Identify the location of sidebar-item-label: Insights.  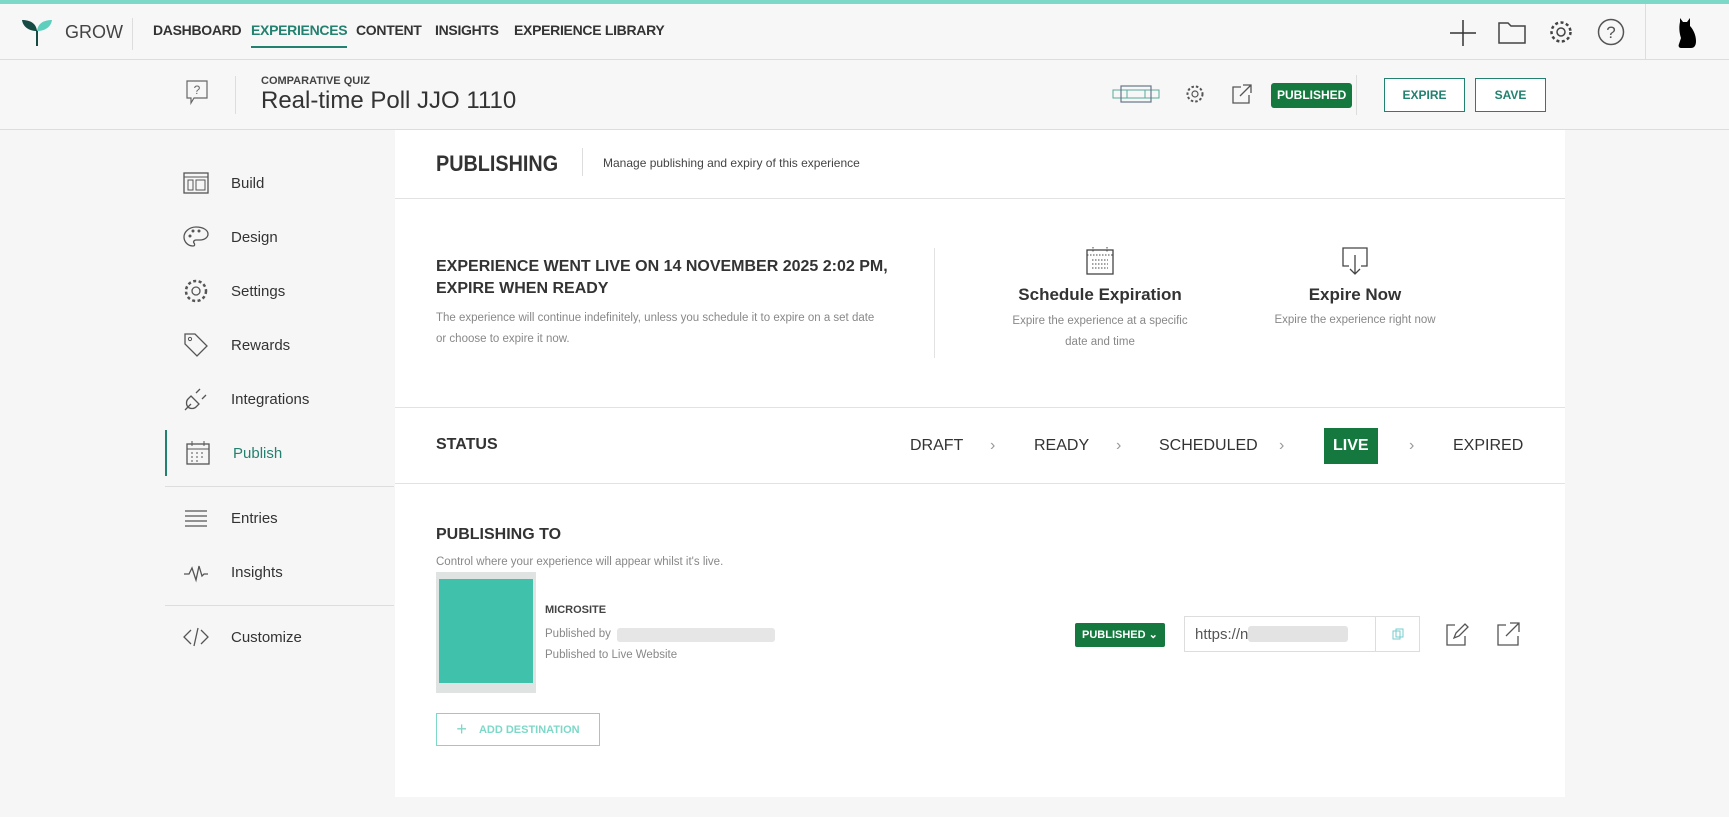
(257, 572).